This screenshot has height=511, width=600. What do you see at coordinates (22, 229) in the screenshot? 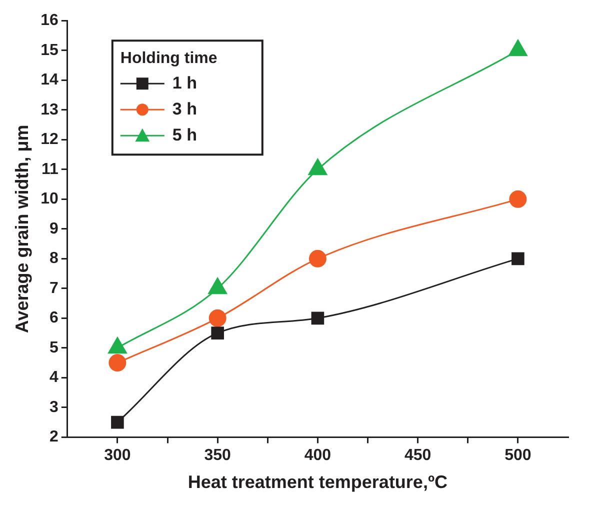
I see `y-axis-title: Average grain width, μm` at bounding box center [22, 229].